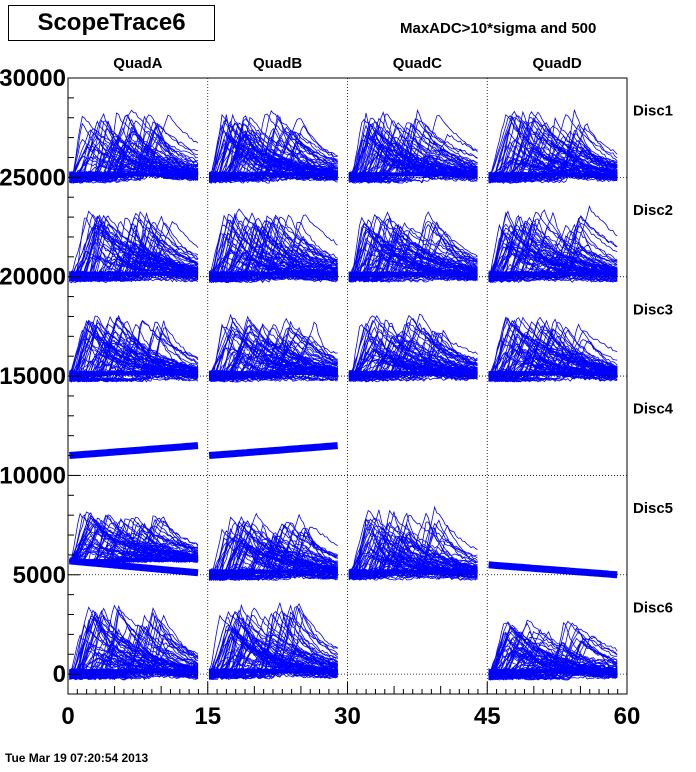  What do you see at coordinates (33, 376) in the screenshot?
I see `y-tick-label: 15000` at bounding box center [33, 376].